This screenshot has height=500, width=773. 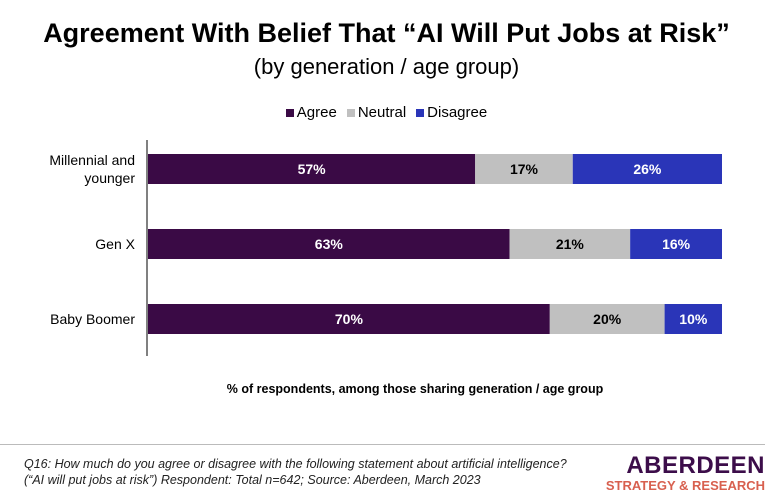 I want to click on logo-sub: STRATEGY & RESEARCH, so click(x=685, y=485).